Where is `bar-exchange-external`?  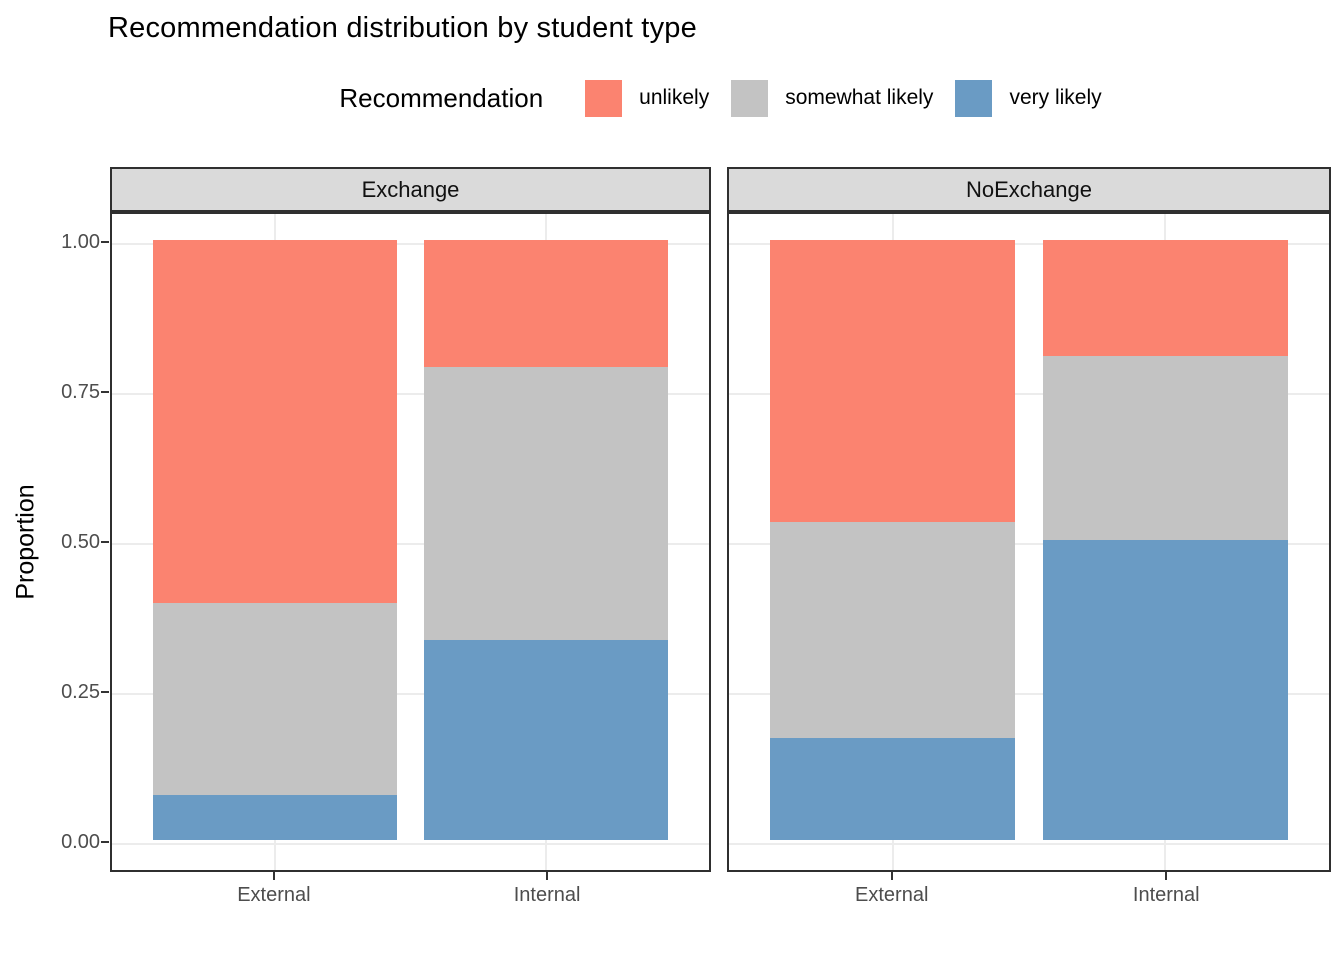 bar-exchange-external is located at coordinates (274, 540).